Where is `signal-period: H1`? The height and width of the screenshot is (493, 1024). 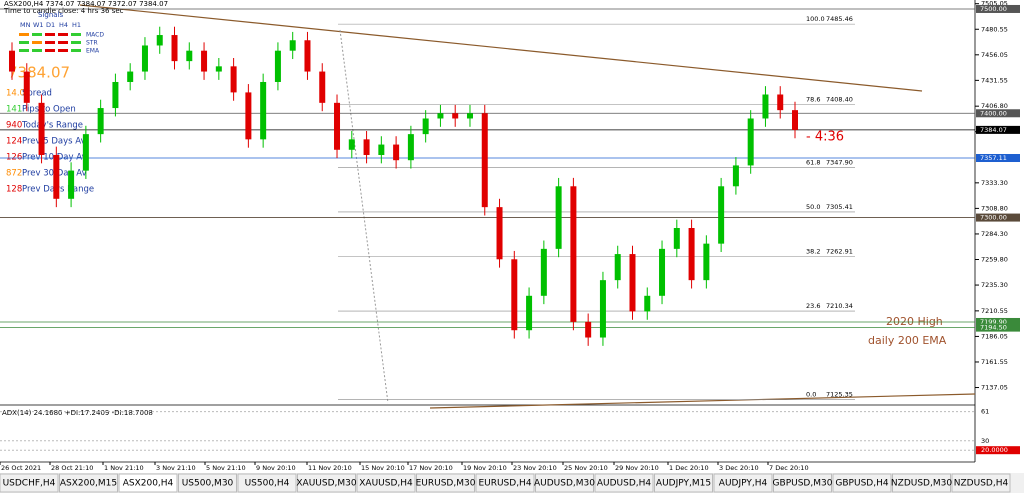 signal-period: H1 is located at coordinates (76, 25).